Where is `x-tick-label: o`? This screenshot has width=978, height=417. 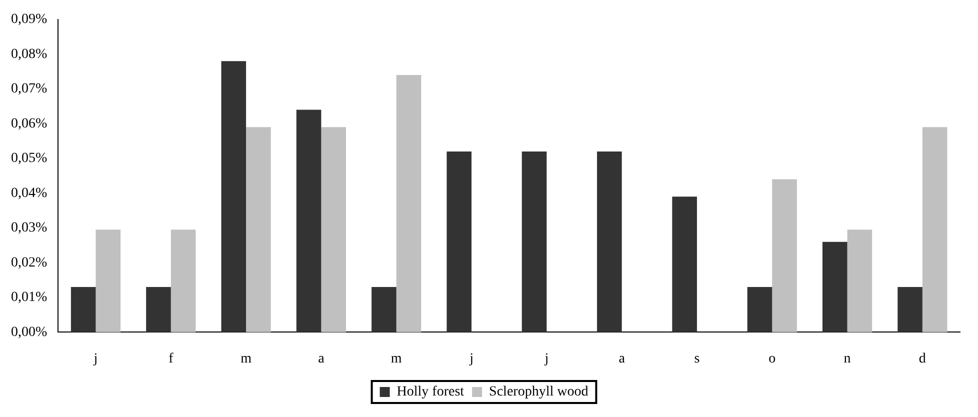
x-tick-label: o is located at coordinates (772, 358).